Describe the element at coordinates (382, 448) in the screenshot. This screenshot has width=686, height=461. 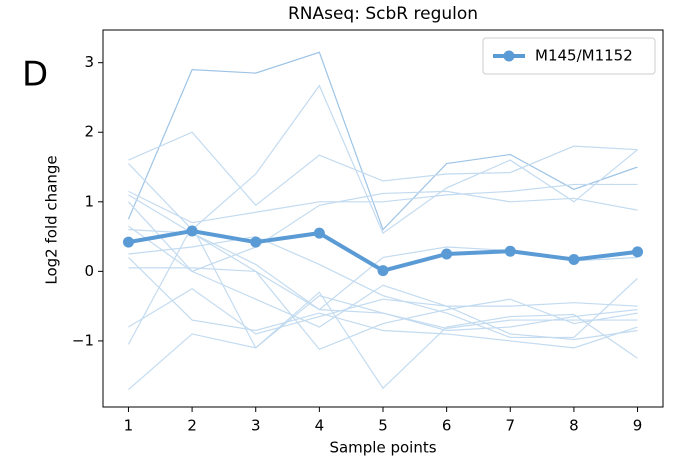
I see `x-axis-label: Sample points` at that location.